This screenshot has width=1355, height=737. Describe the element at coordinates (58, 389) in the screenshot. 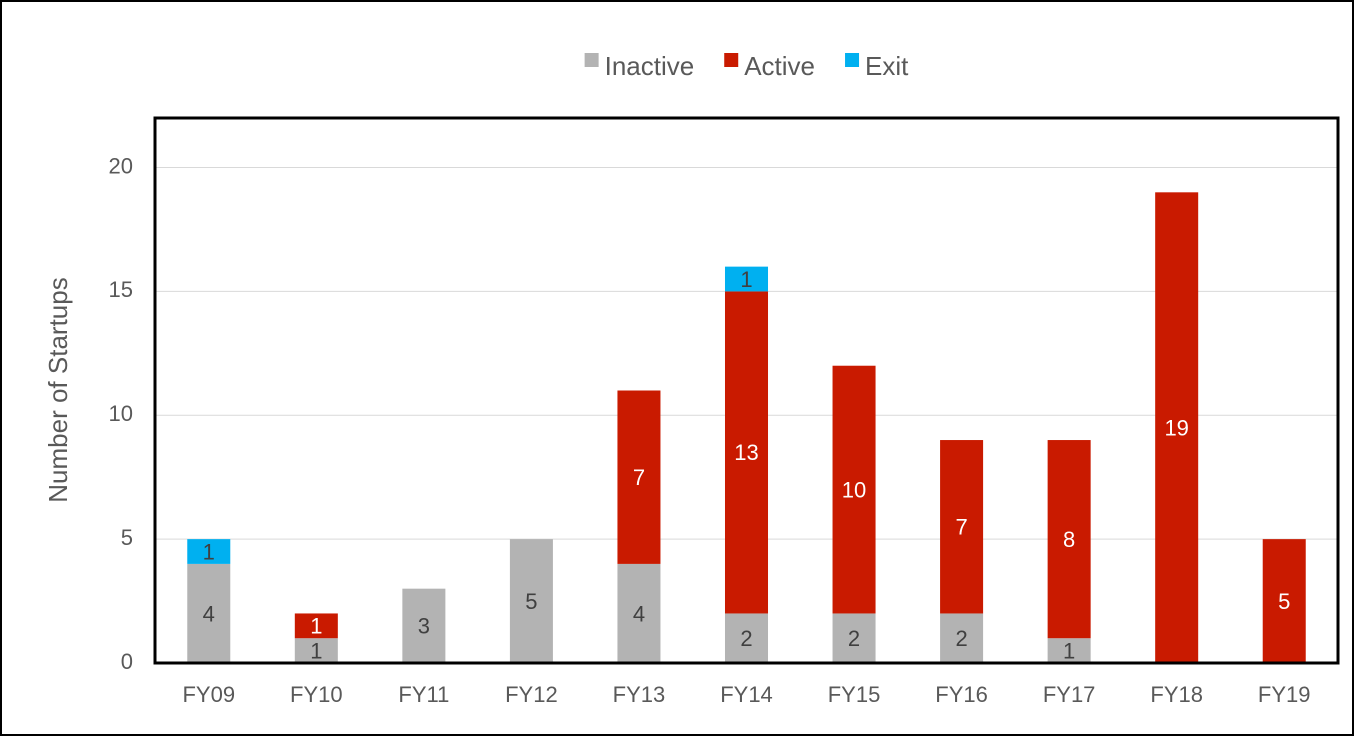

I see `y-axis-title: Number of Startups` at that location.